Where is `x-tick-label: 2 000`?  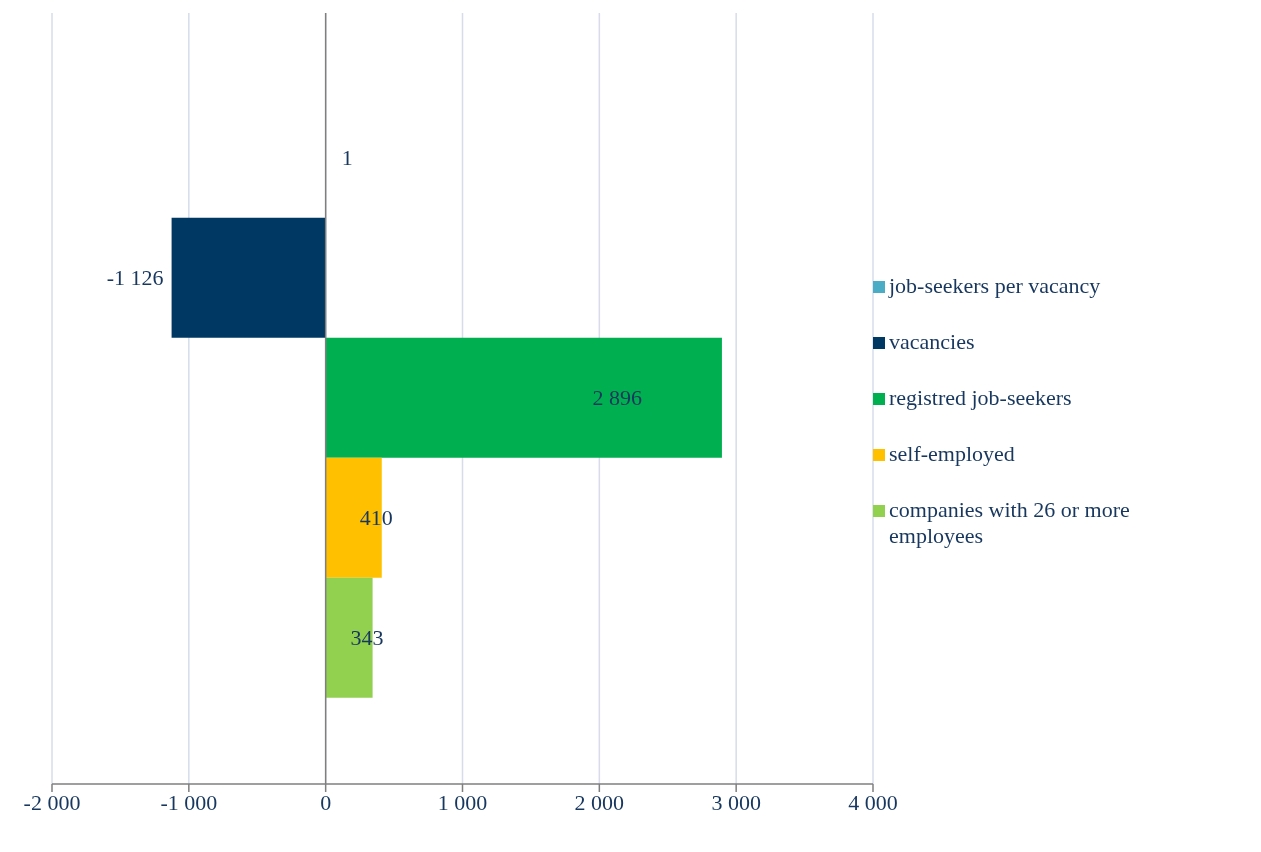
x-tick-label: 2 000 is located at coordinates (599, 802).